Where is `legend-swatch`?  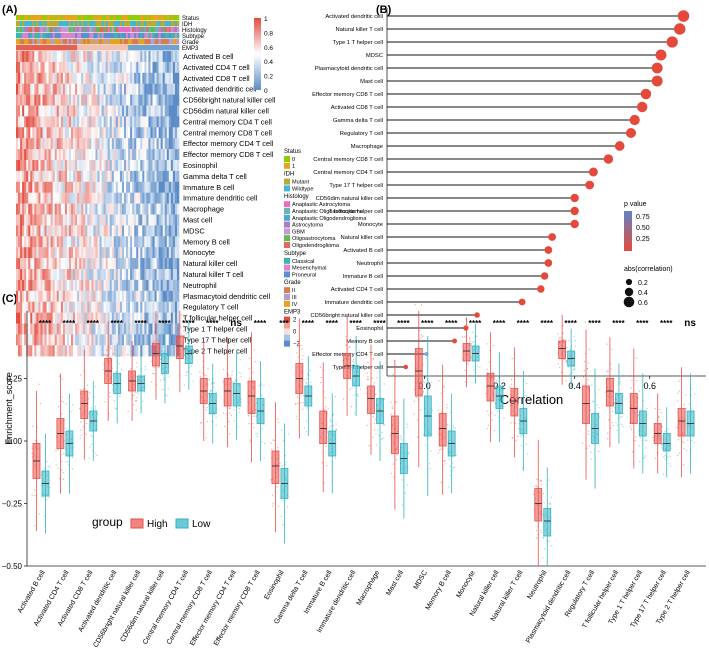 legend-swatch is located at coordinates (287, 303).